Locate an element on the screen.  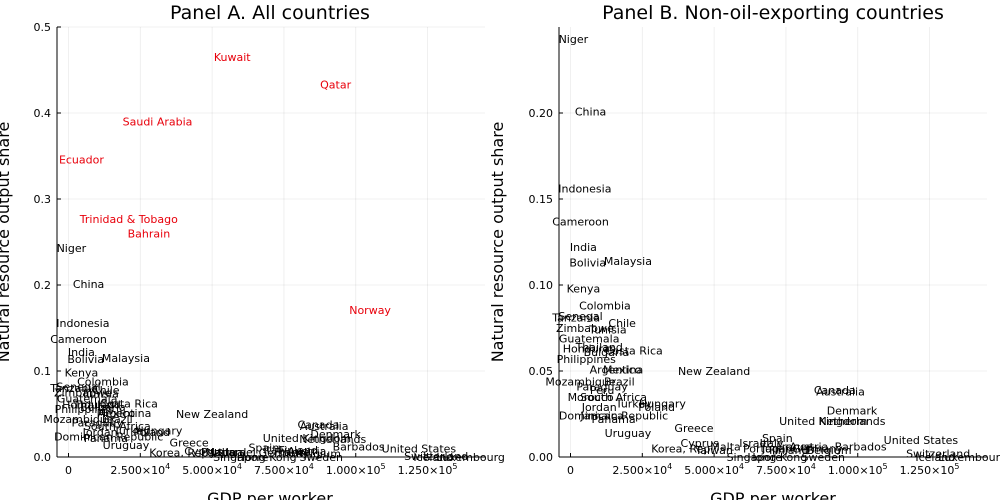
panel-a-point-france: France is located at coordinates (292, 452).